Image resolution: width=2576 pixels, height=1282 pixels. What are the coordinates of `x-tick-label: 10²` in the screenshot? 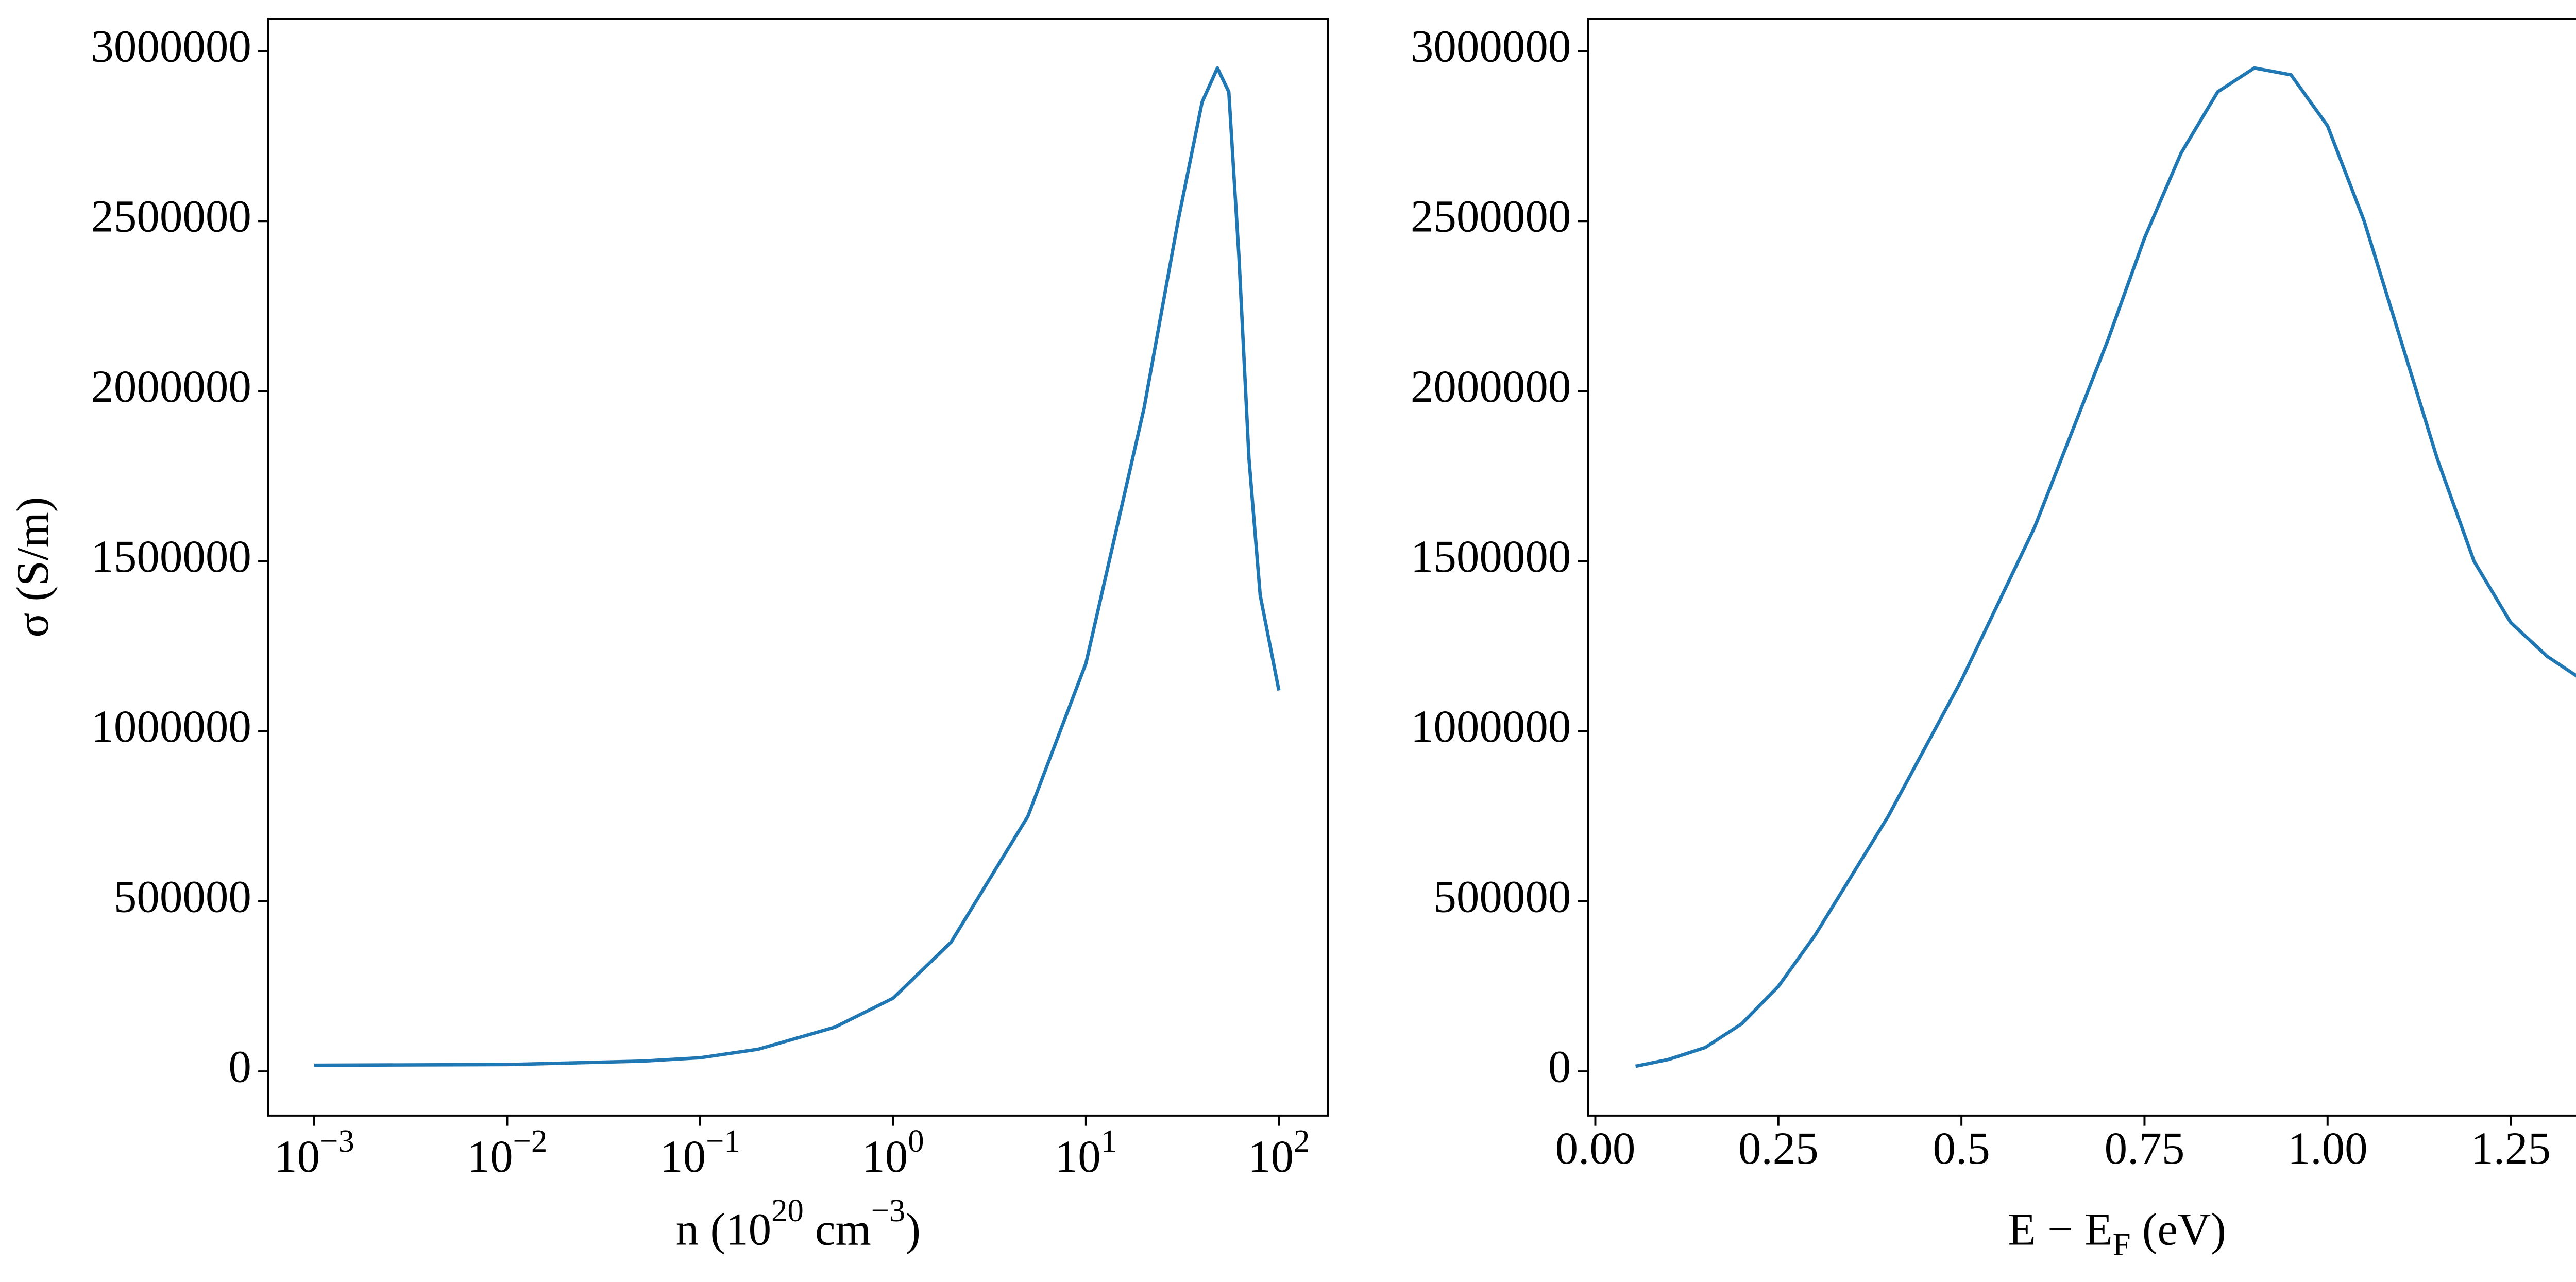 It's located at (1279, 1152).